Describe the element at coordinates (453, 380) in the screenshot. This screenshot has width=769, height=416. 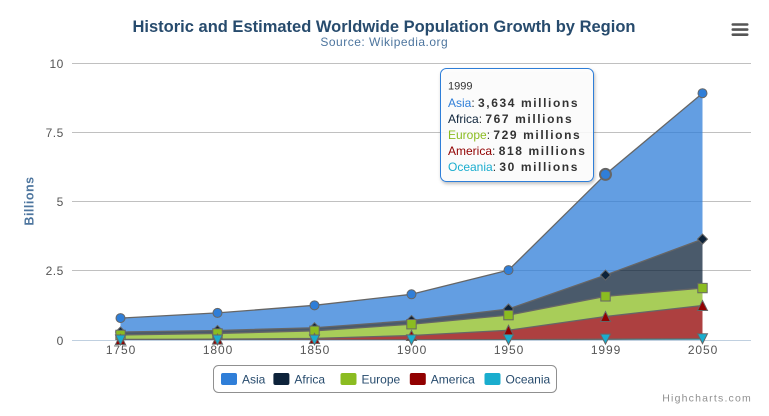
I see `svg-text: America` at that location.